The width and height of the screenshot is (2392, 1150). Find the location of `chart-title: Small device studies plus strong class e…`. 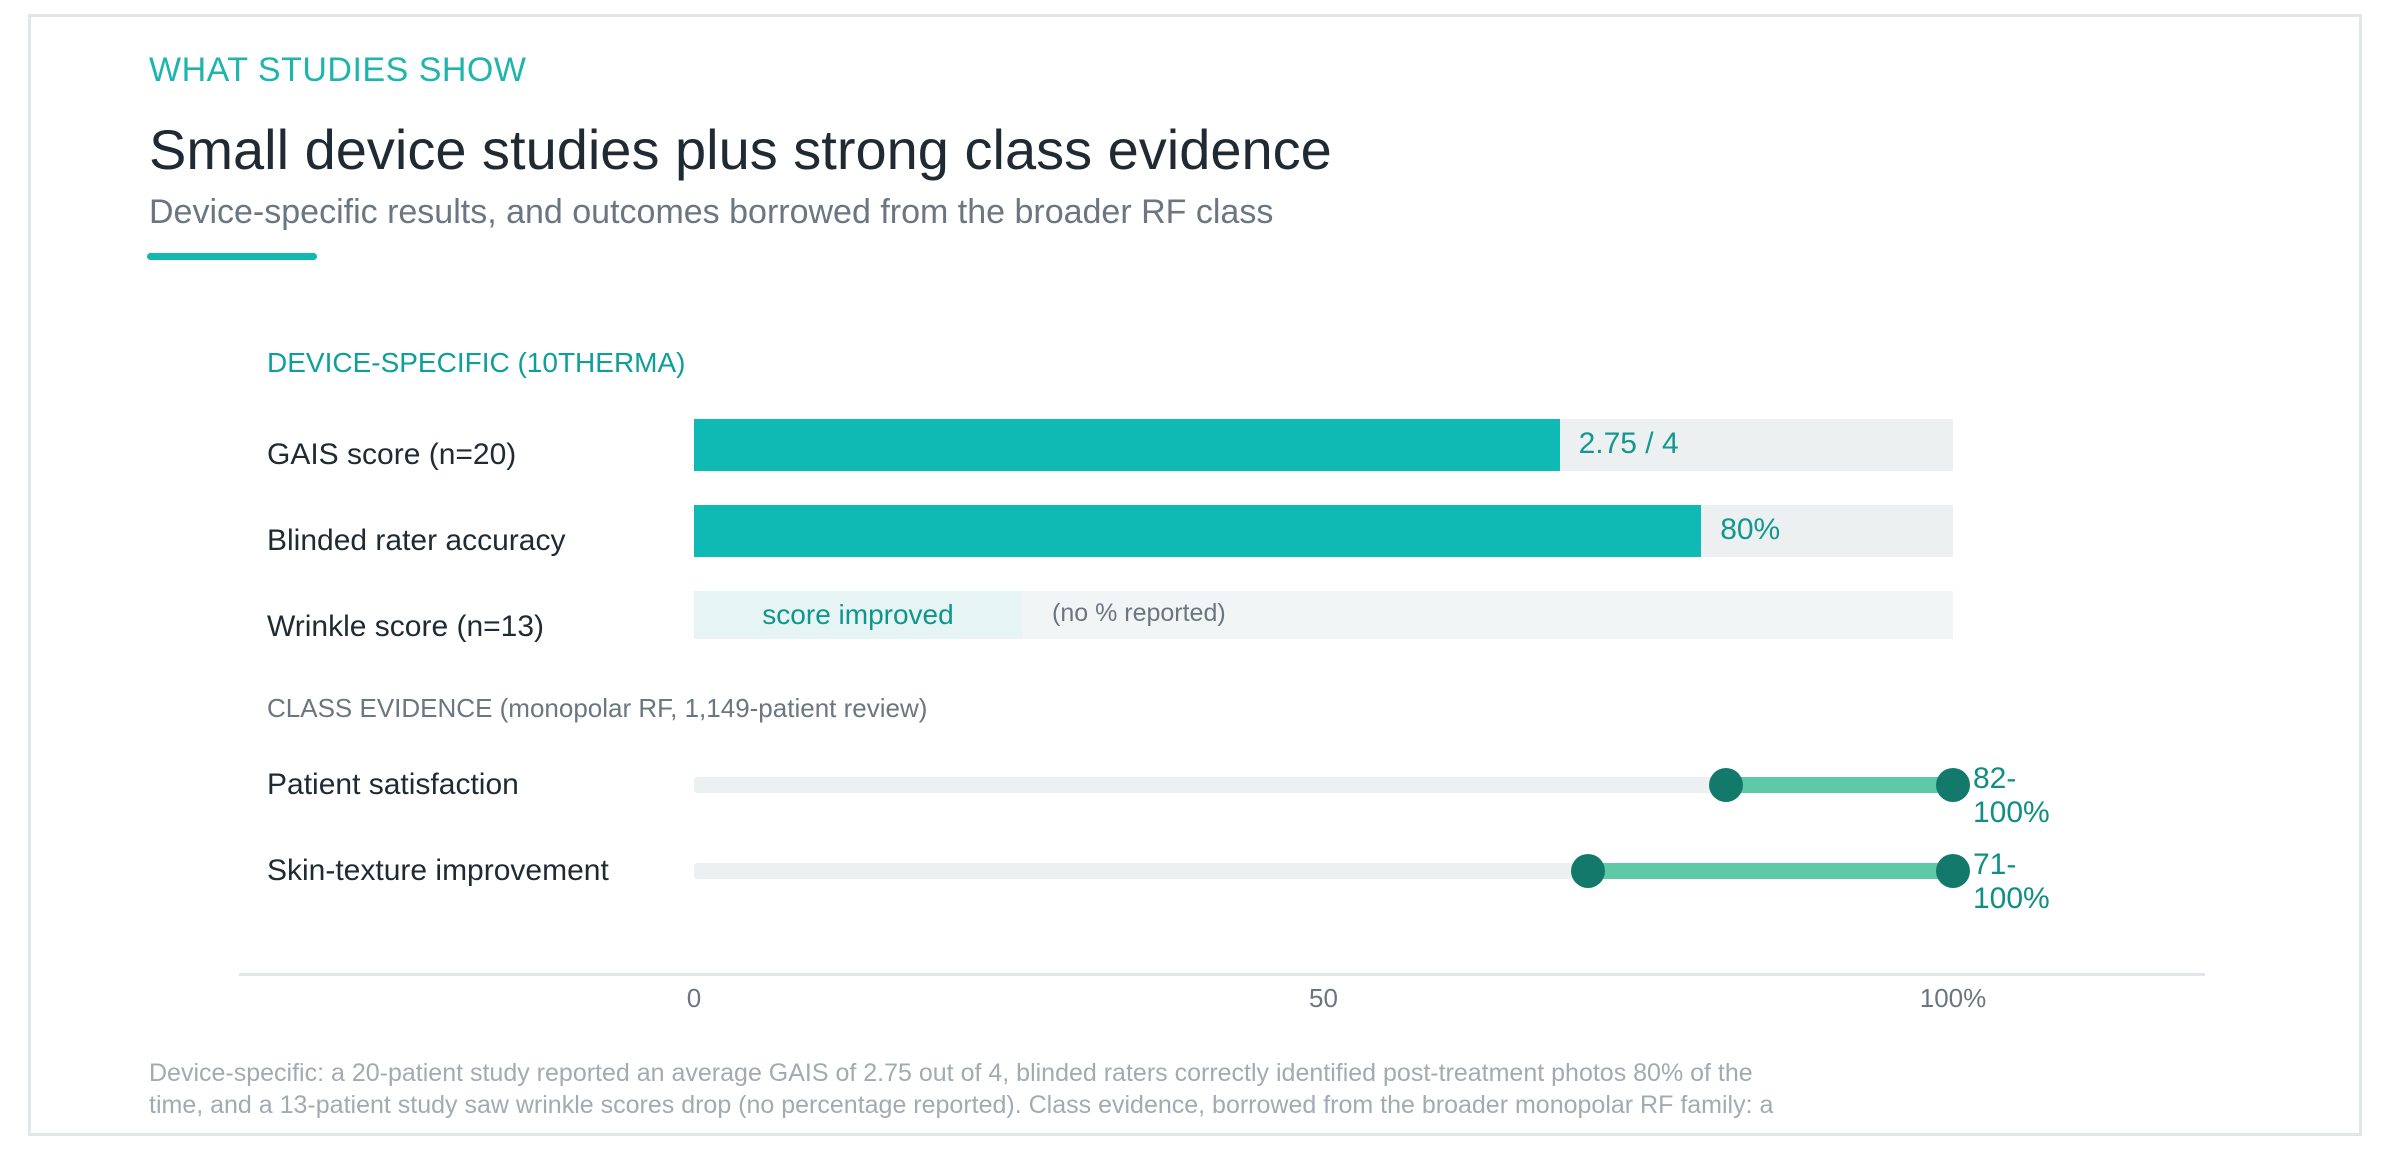

chart-title: Small device studies plus strong class e… is located at coordinates (740, 149).